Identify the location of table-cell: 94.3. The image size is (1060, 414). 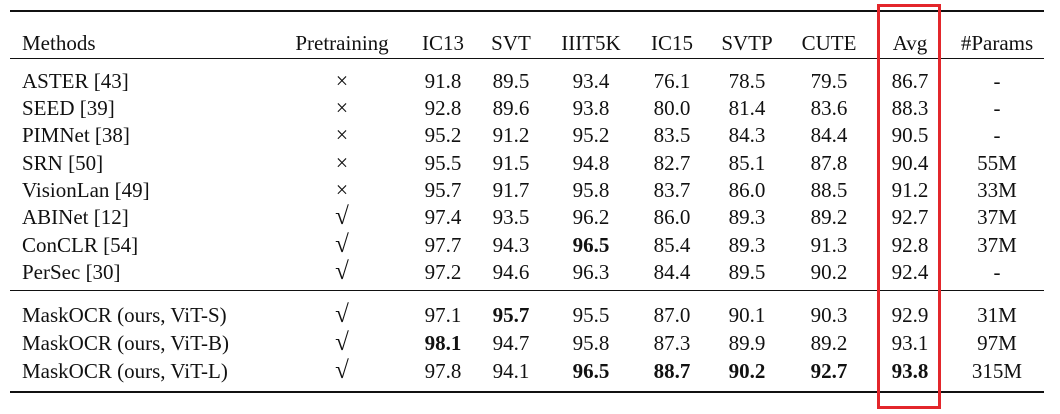
(511, 245).